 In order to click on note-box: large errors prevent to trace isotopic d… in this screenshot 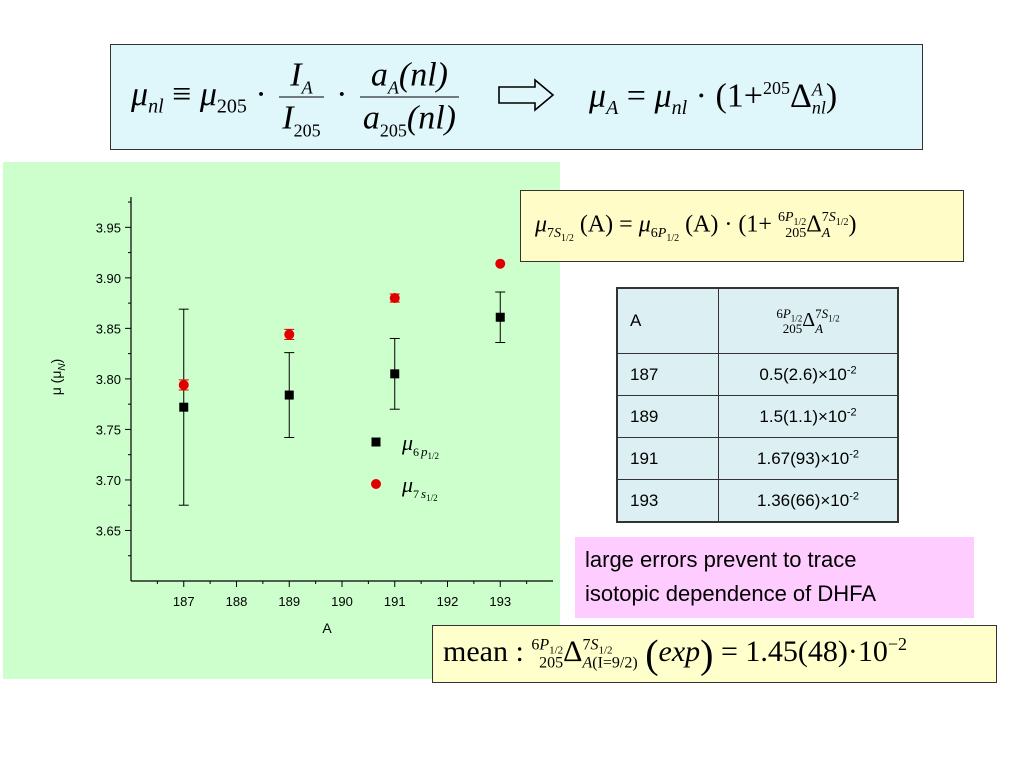, I will do `click(774, 577)`.